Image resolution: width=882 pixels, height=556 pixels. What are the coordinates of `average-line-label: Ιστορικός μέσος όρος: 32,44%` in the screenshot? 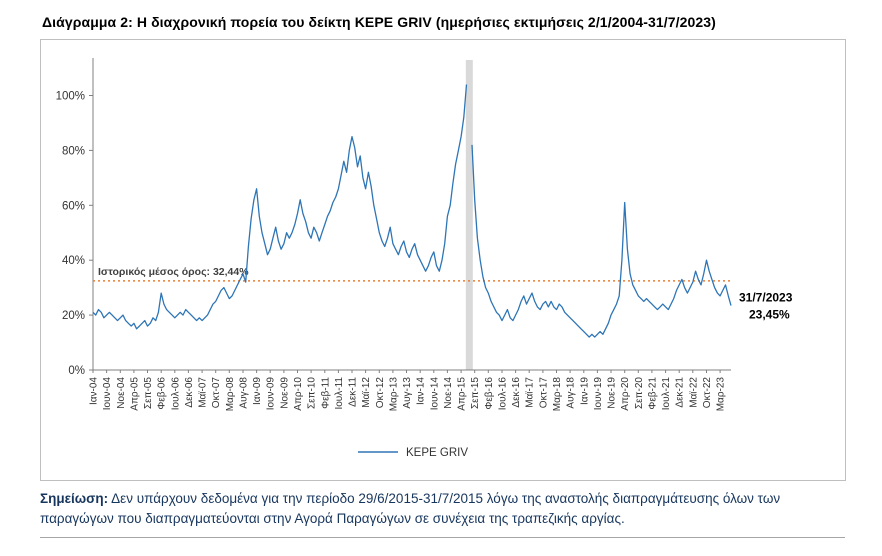 It's located at (173, 272).